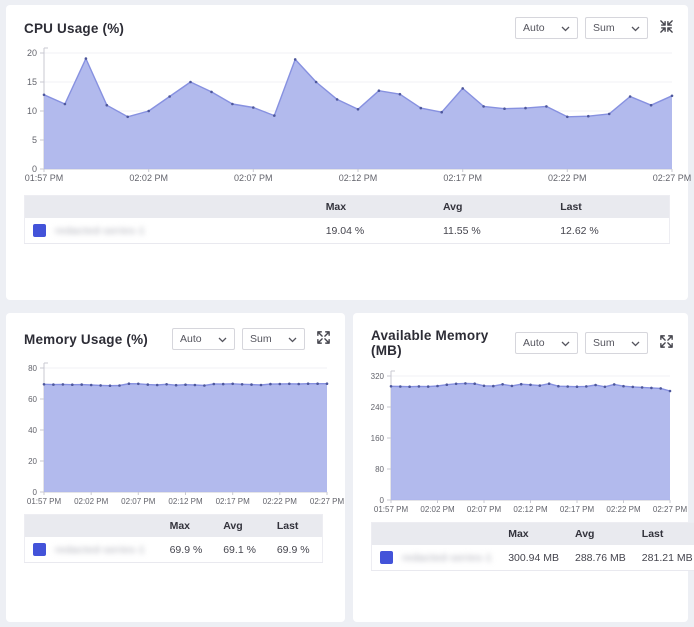 The height and width of the screenshot is (627, 694). I want to click on max-value: 69.9 %, so click(188, 550).